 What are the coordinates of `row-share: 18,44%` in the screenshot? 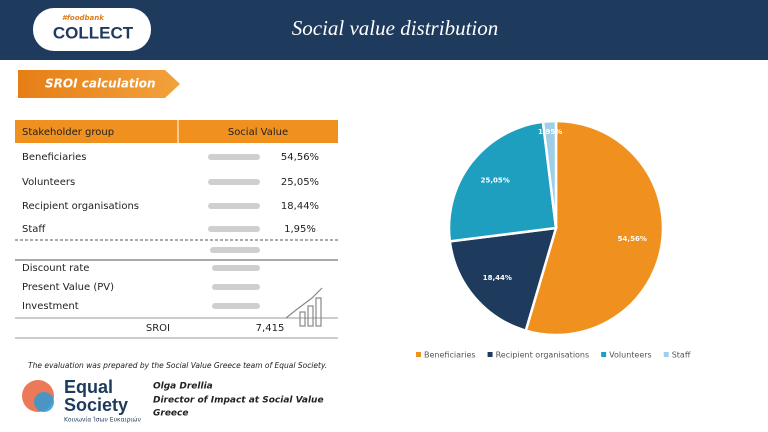 It's located at (300, 206).